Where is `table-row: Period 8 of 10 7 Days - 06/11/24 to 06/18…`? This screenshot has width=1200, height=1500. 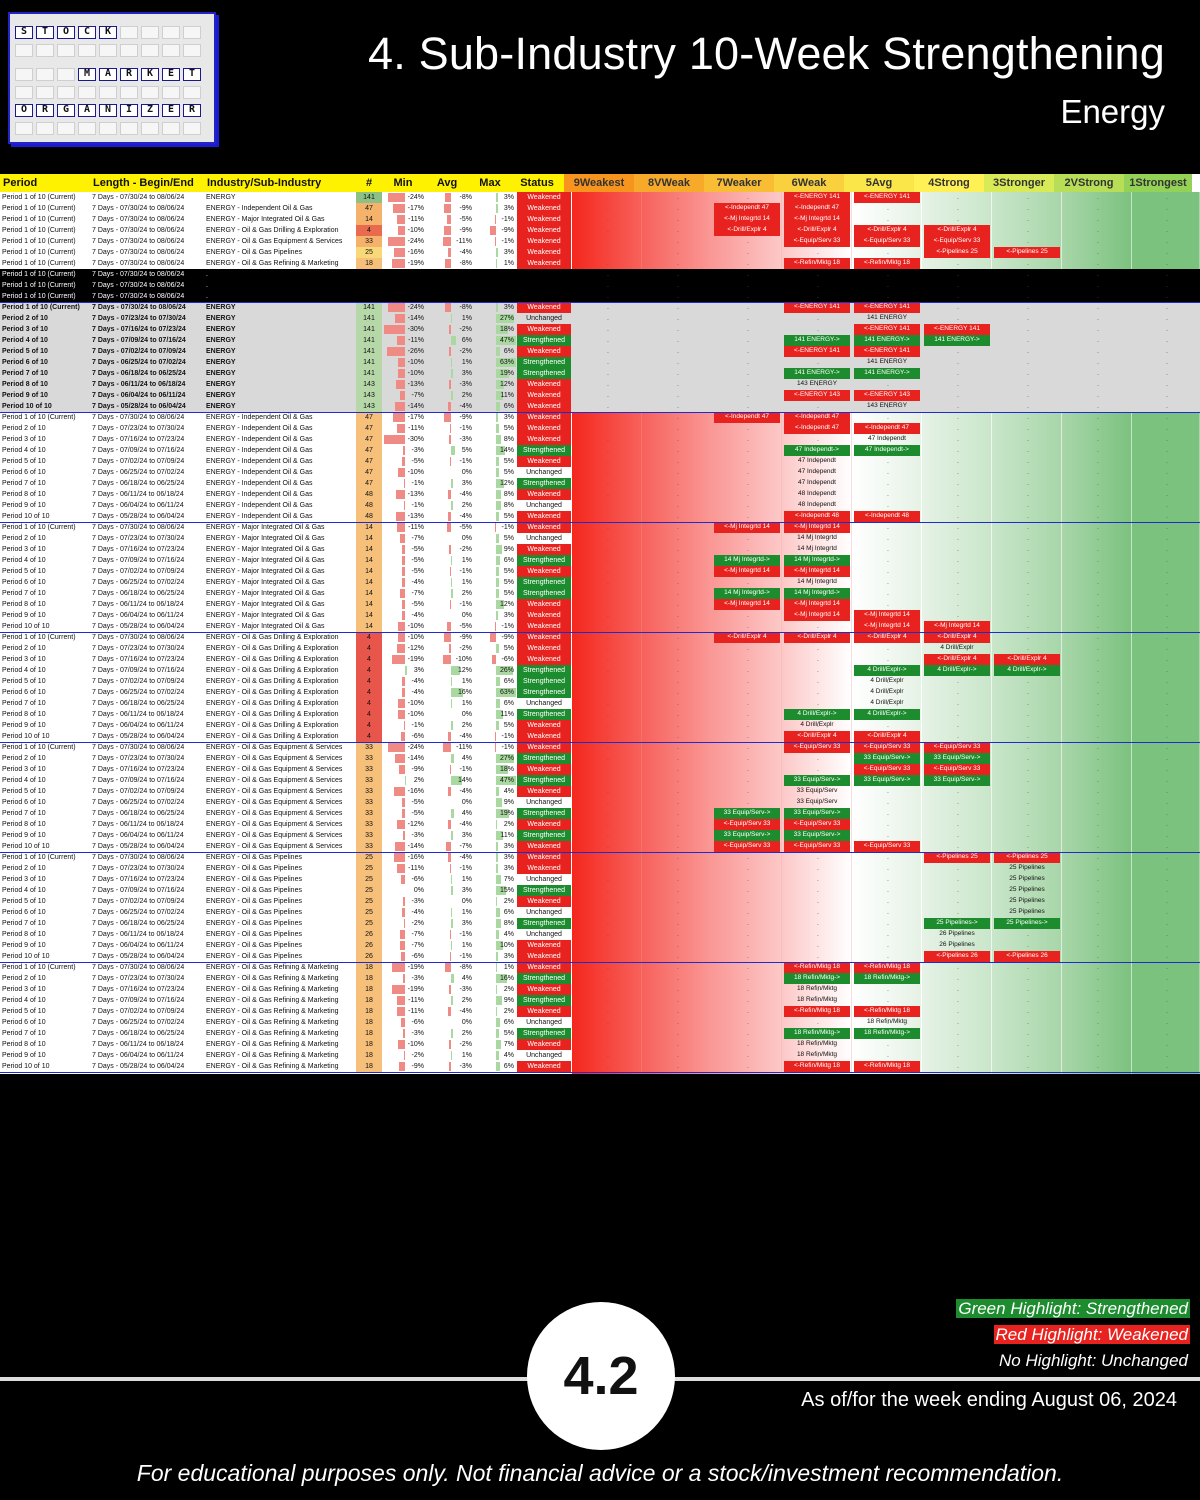 table-row: Period 8 of 10 7 Days - 06/11/24 to 06/18… is located at coordinates (600, 934).